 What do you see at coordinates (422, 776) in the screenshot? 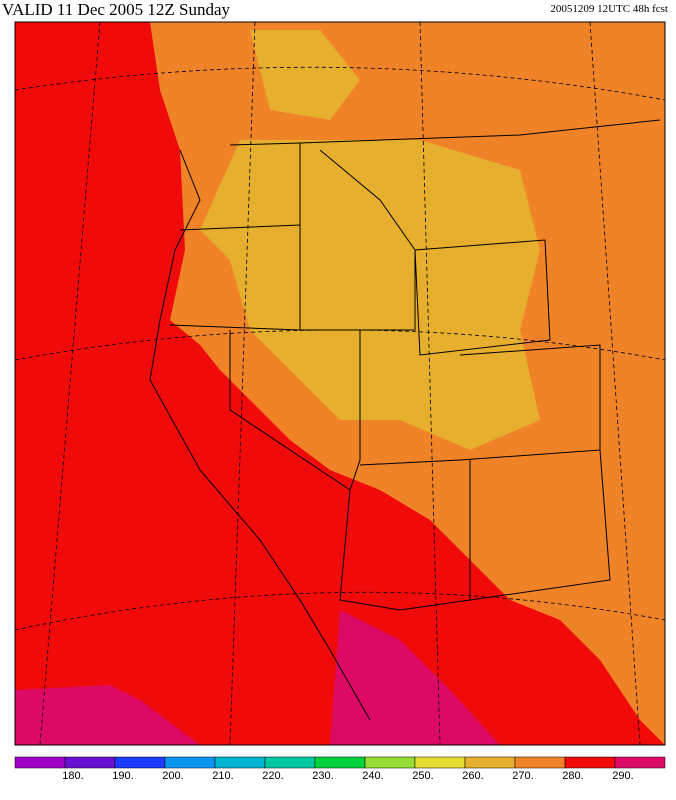
I see `colorbar-label: 250.` at bounding box center [422, 776].